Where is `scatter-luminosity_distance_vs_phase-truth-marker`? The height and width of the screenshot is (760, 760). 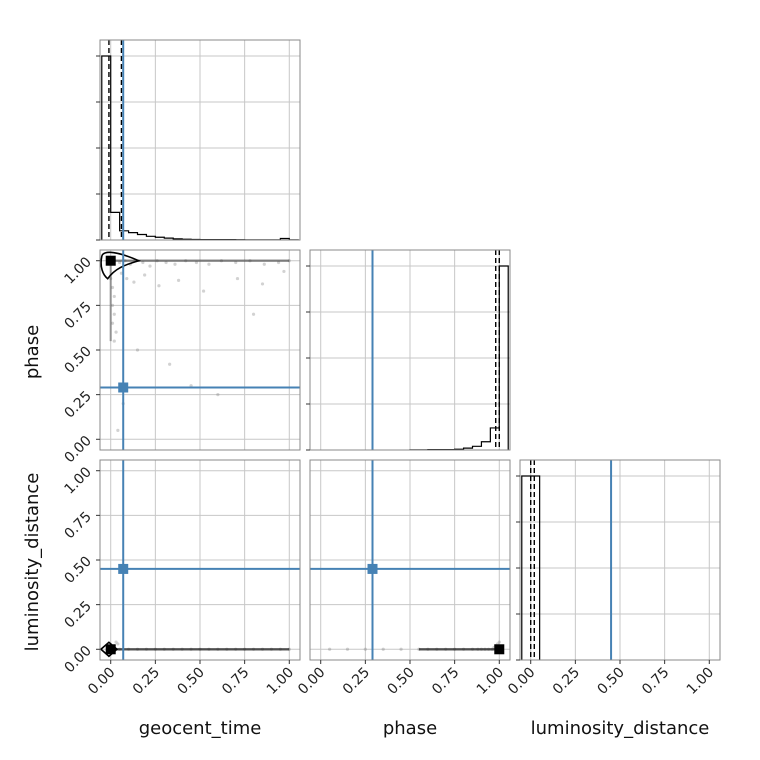 scatter-luminosity_distance_vs_phase-truth-marker is located at coordinates (372, 568).